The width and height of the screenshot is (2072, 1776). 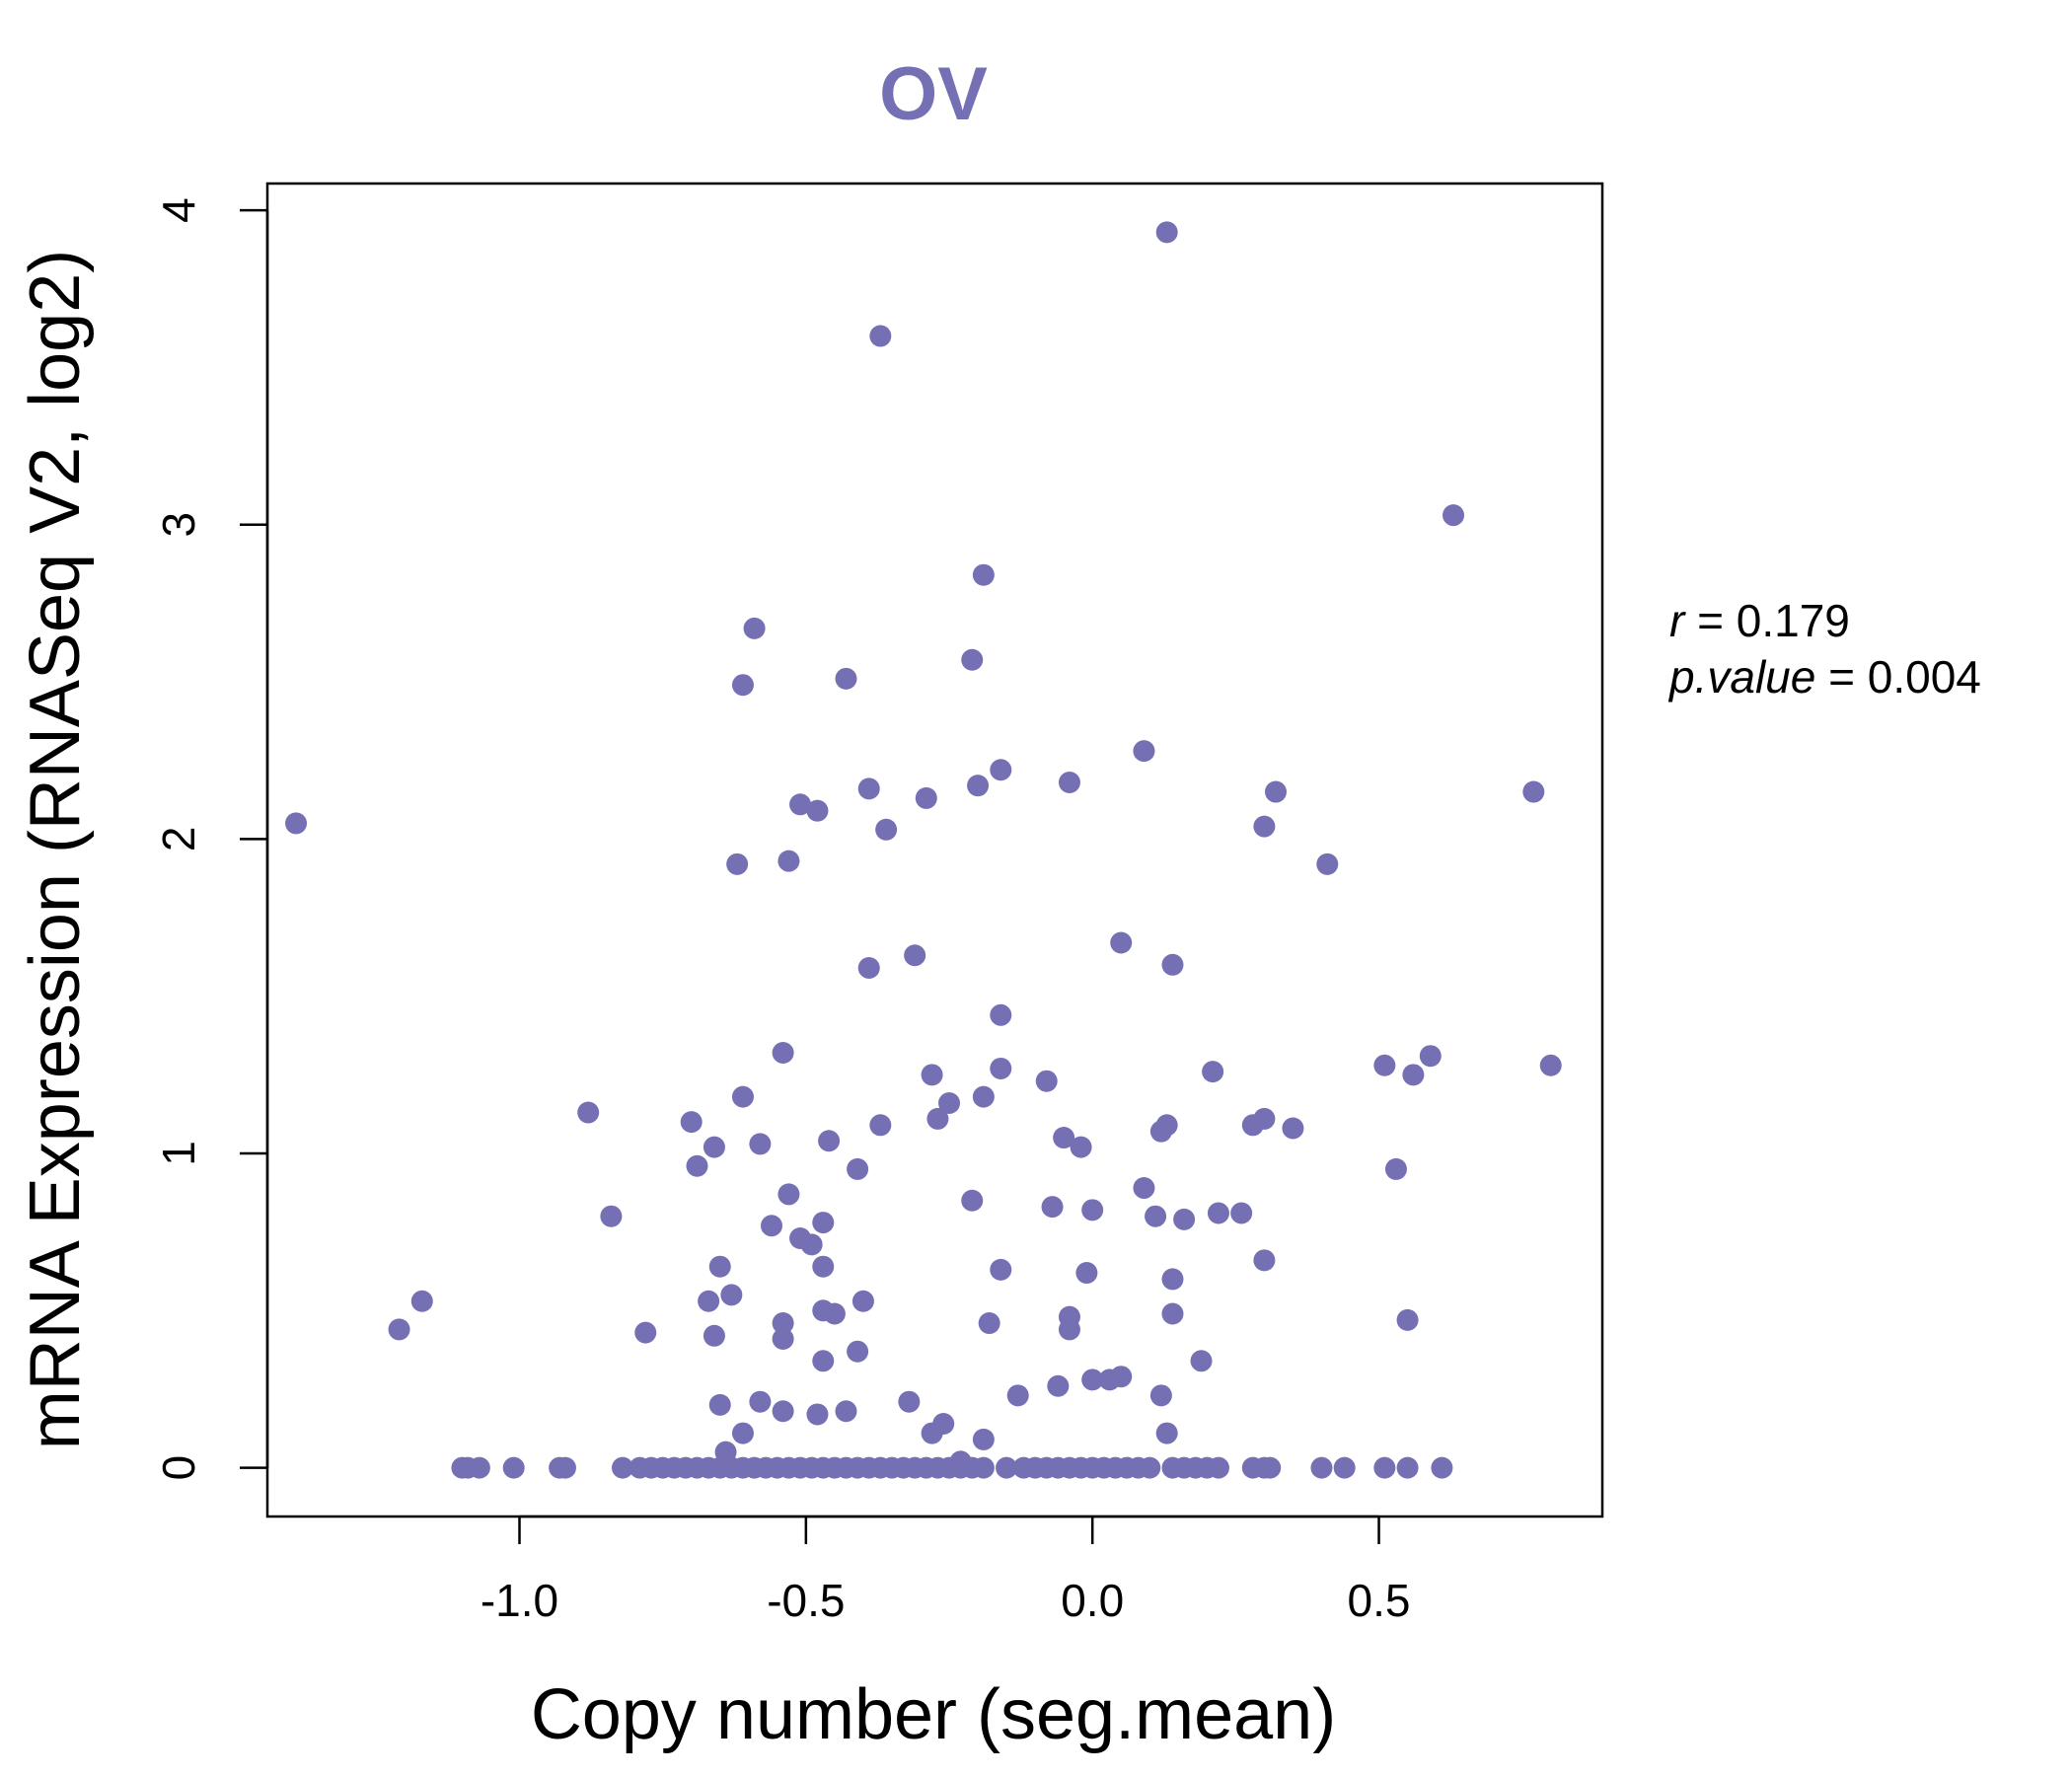 I want to click on y-axis-label: mRNA Expression (RNASeq V2, log2), so click(x=56, y=850).